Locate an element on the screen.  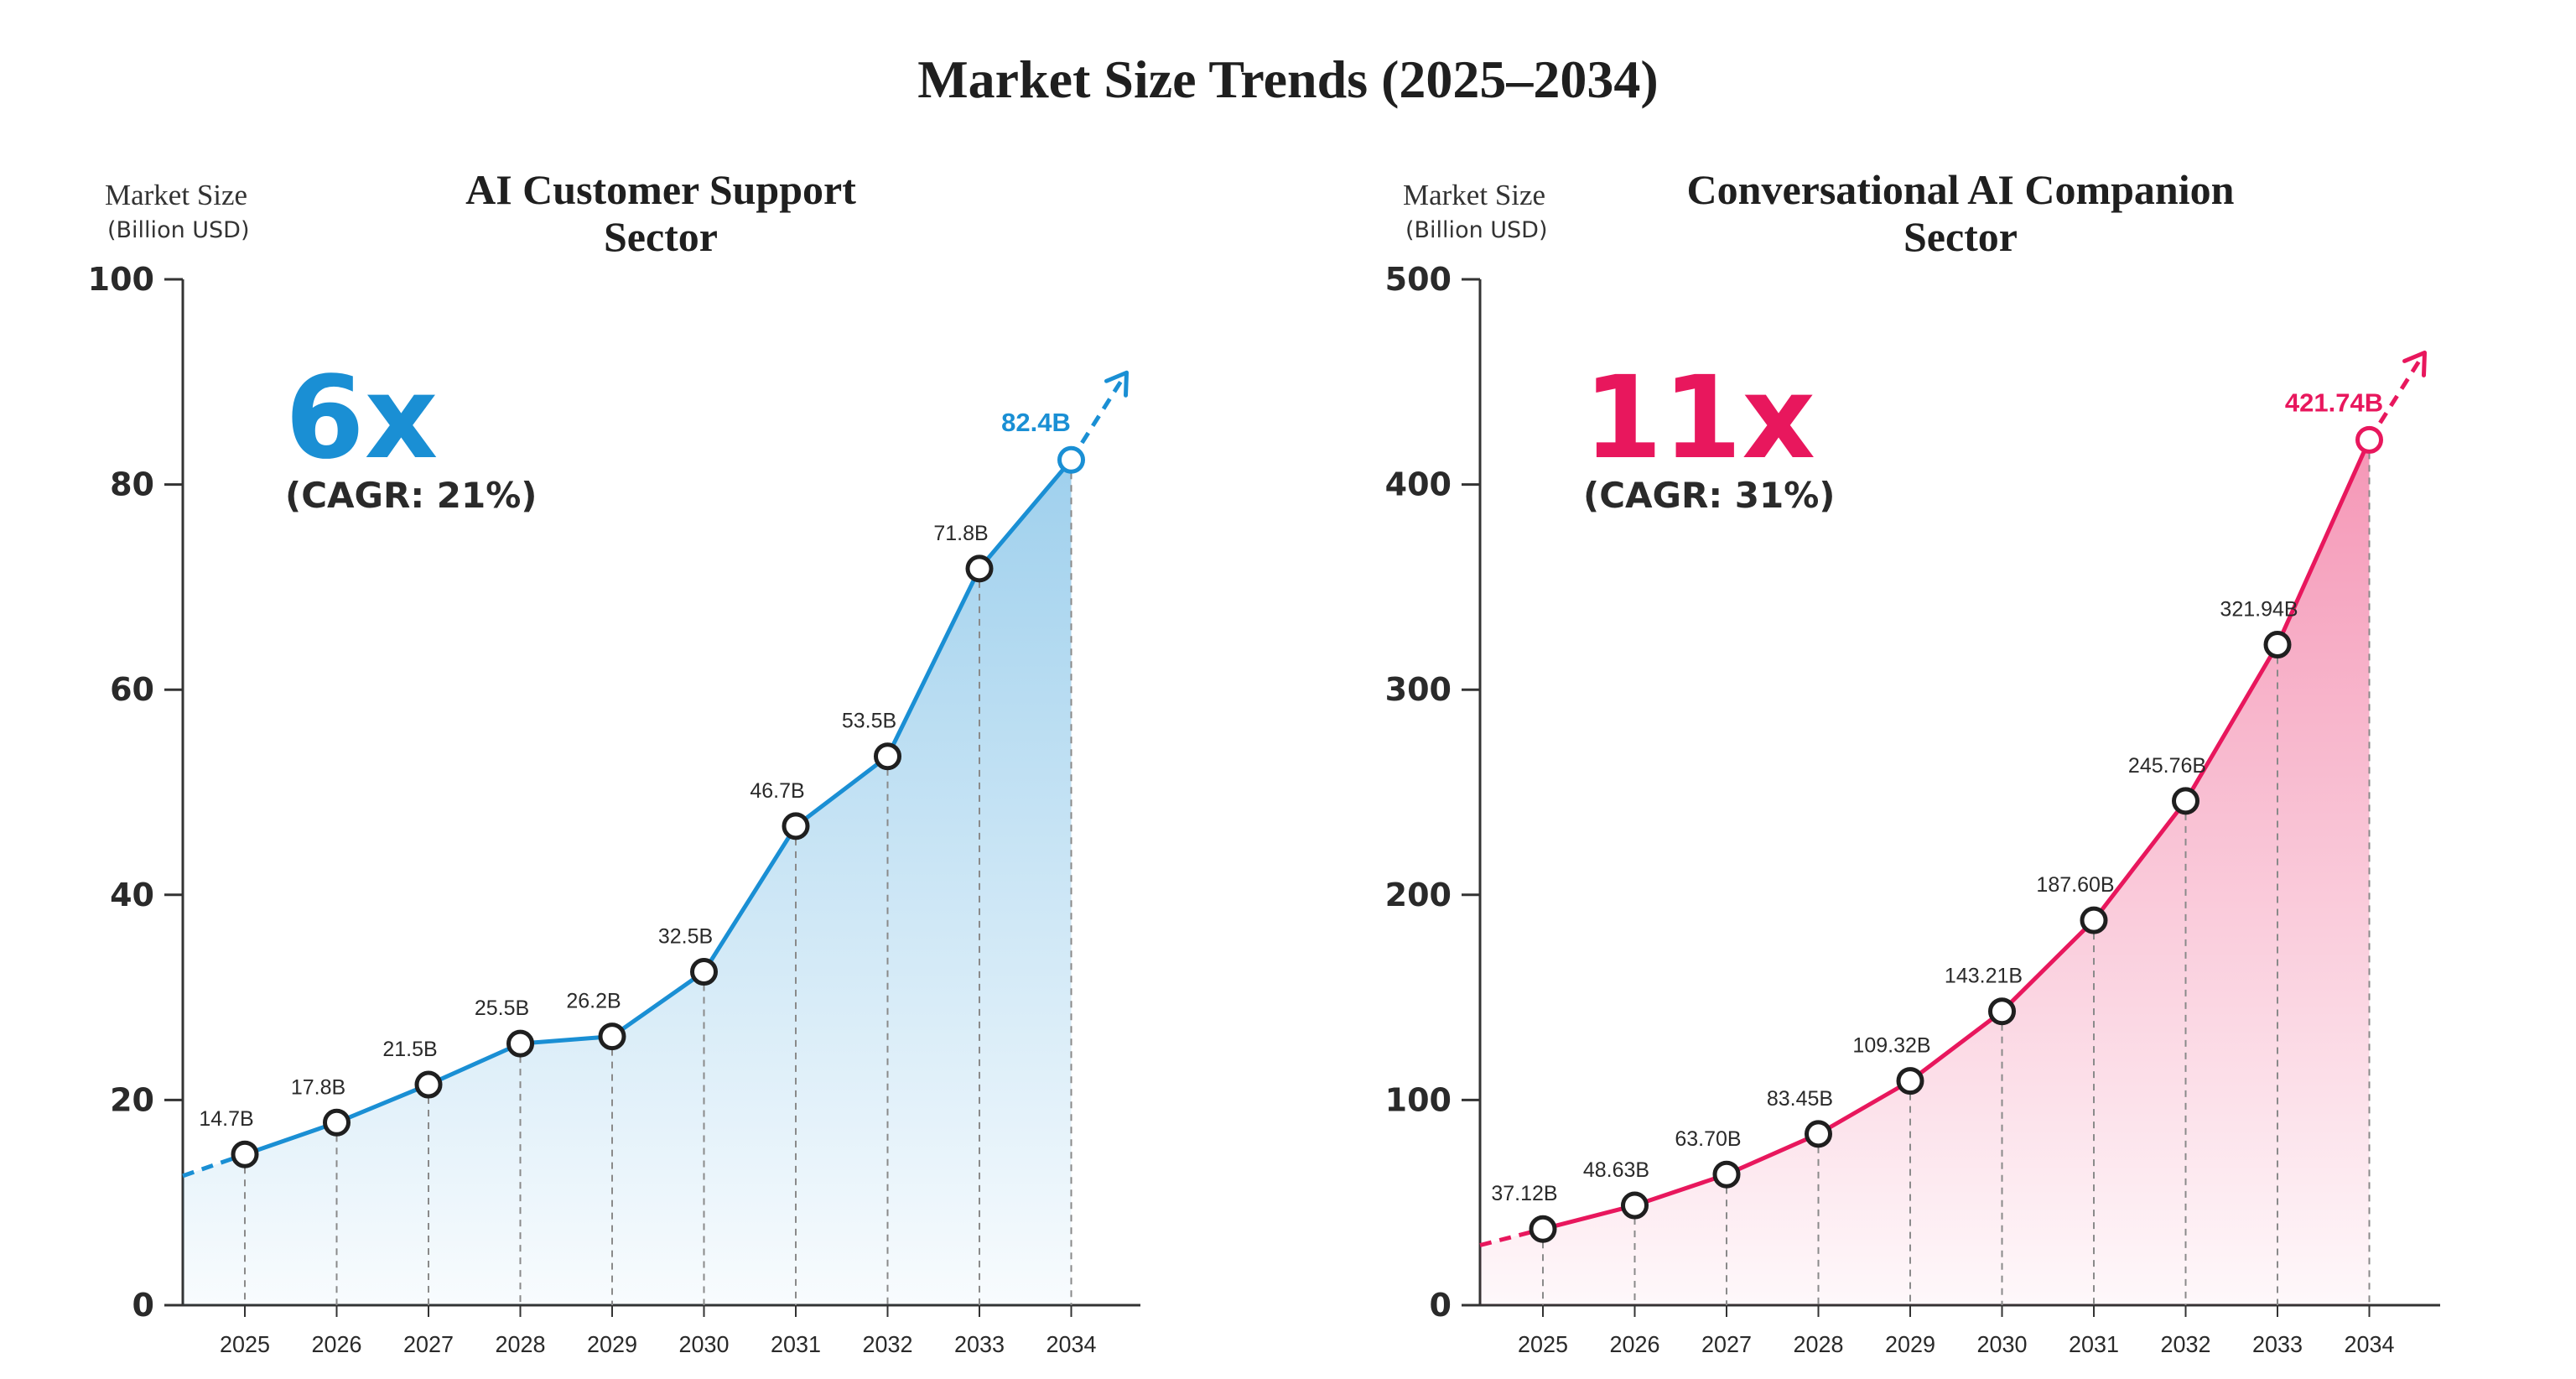
data-label: 109.32B is located at coordinates (1891, 1046).